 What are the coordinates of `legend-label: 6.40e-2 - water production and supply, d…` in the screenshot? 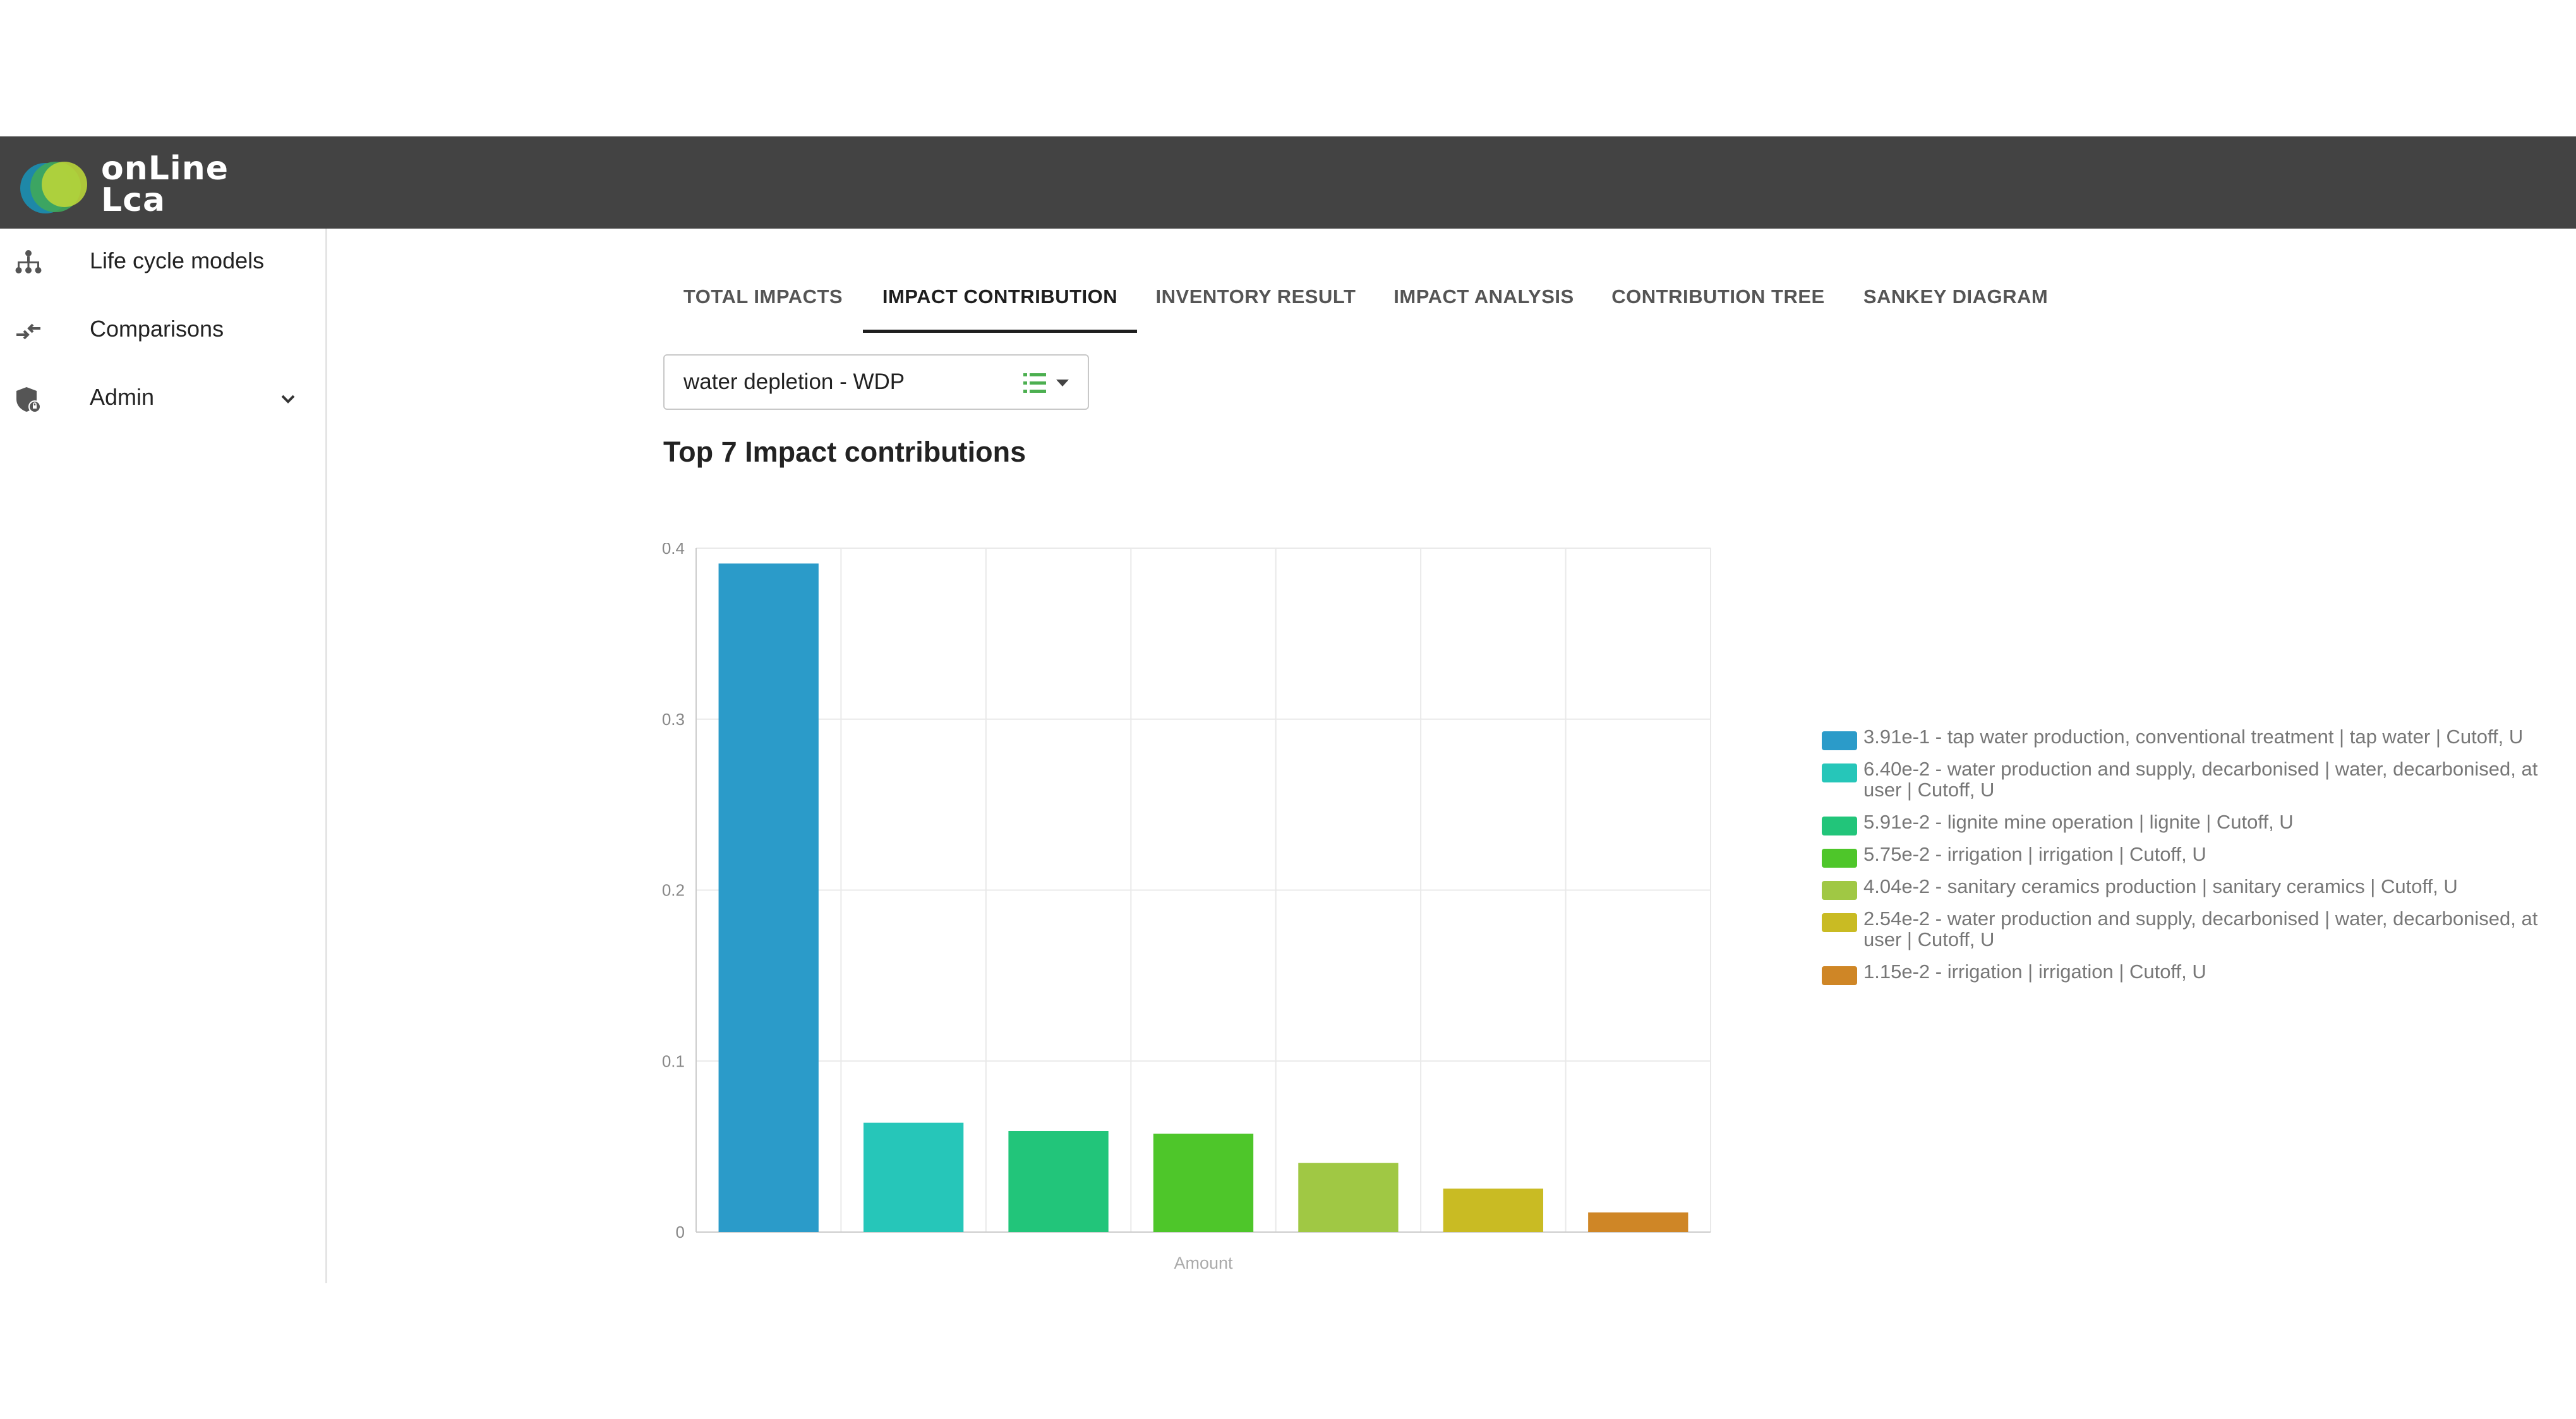 It's located at (2200, 780).